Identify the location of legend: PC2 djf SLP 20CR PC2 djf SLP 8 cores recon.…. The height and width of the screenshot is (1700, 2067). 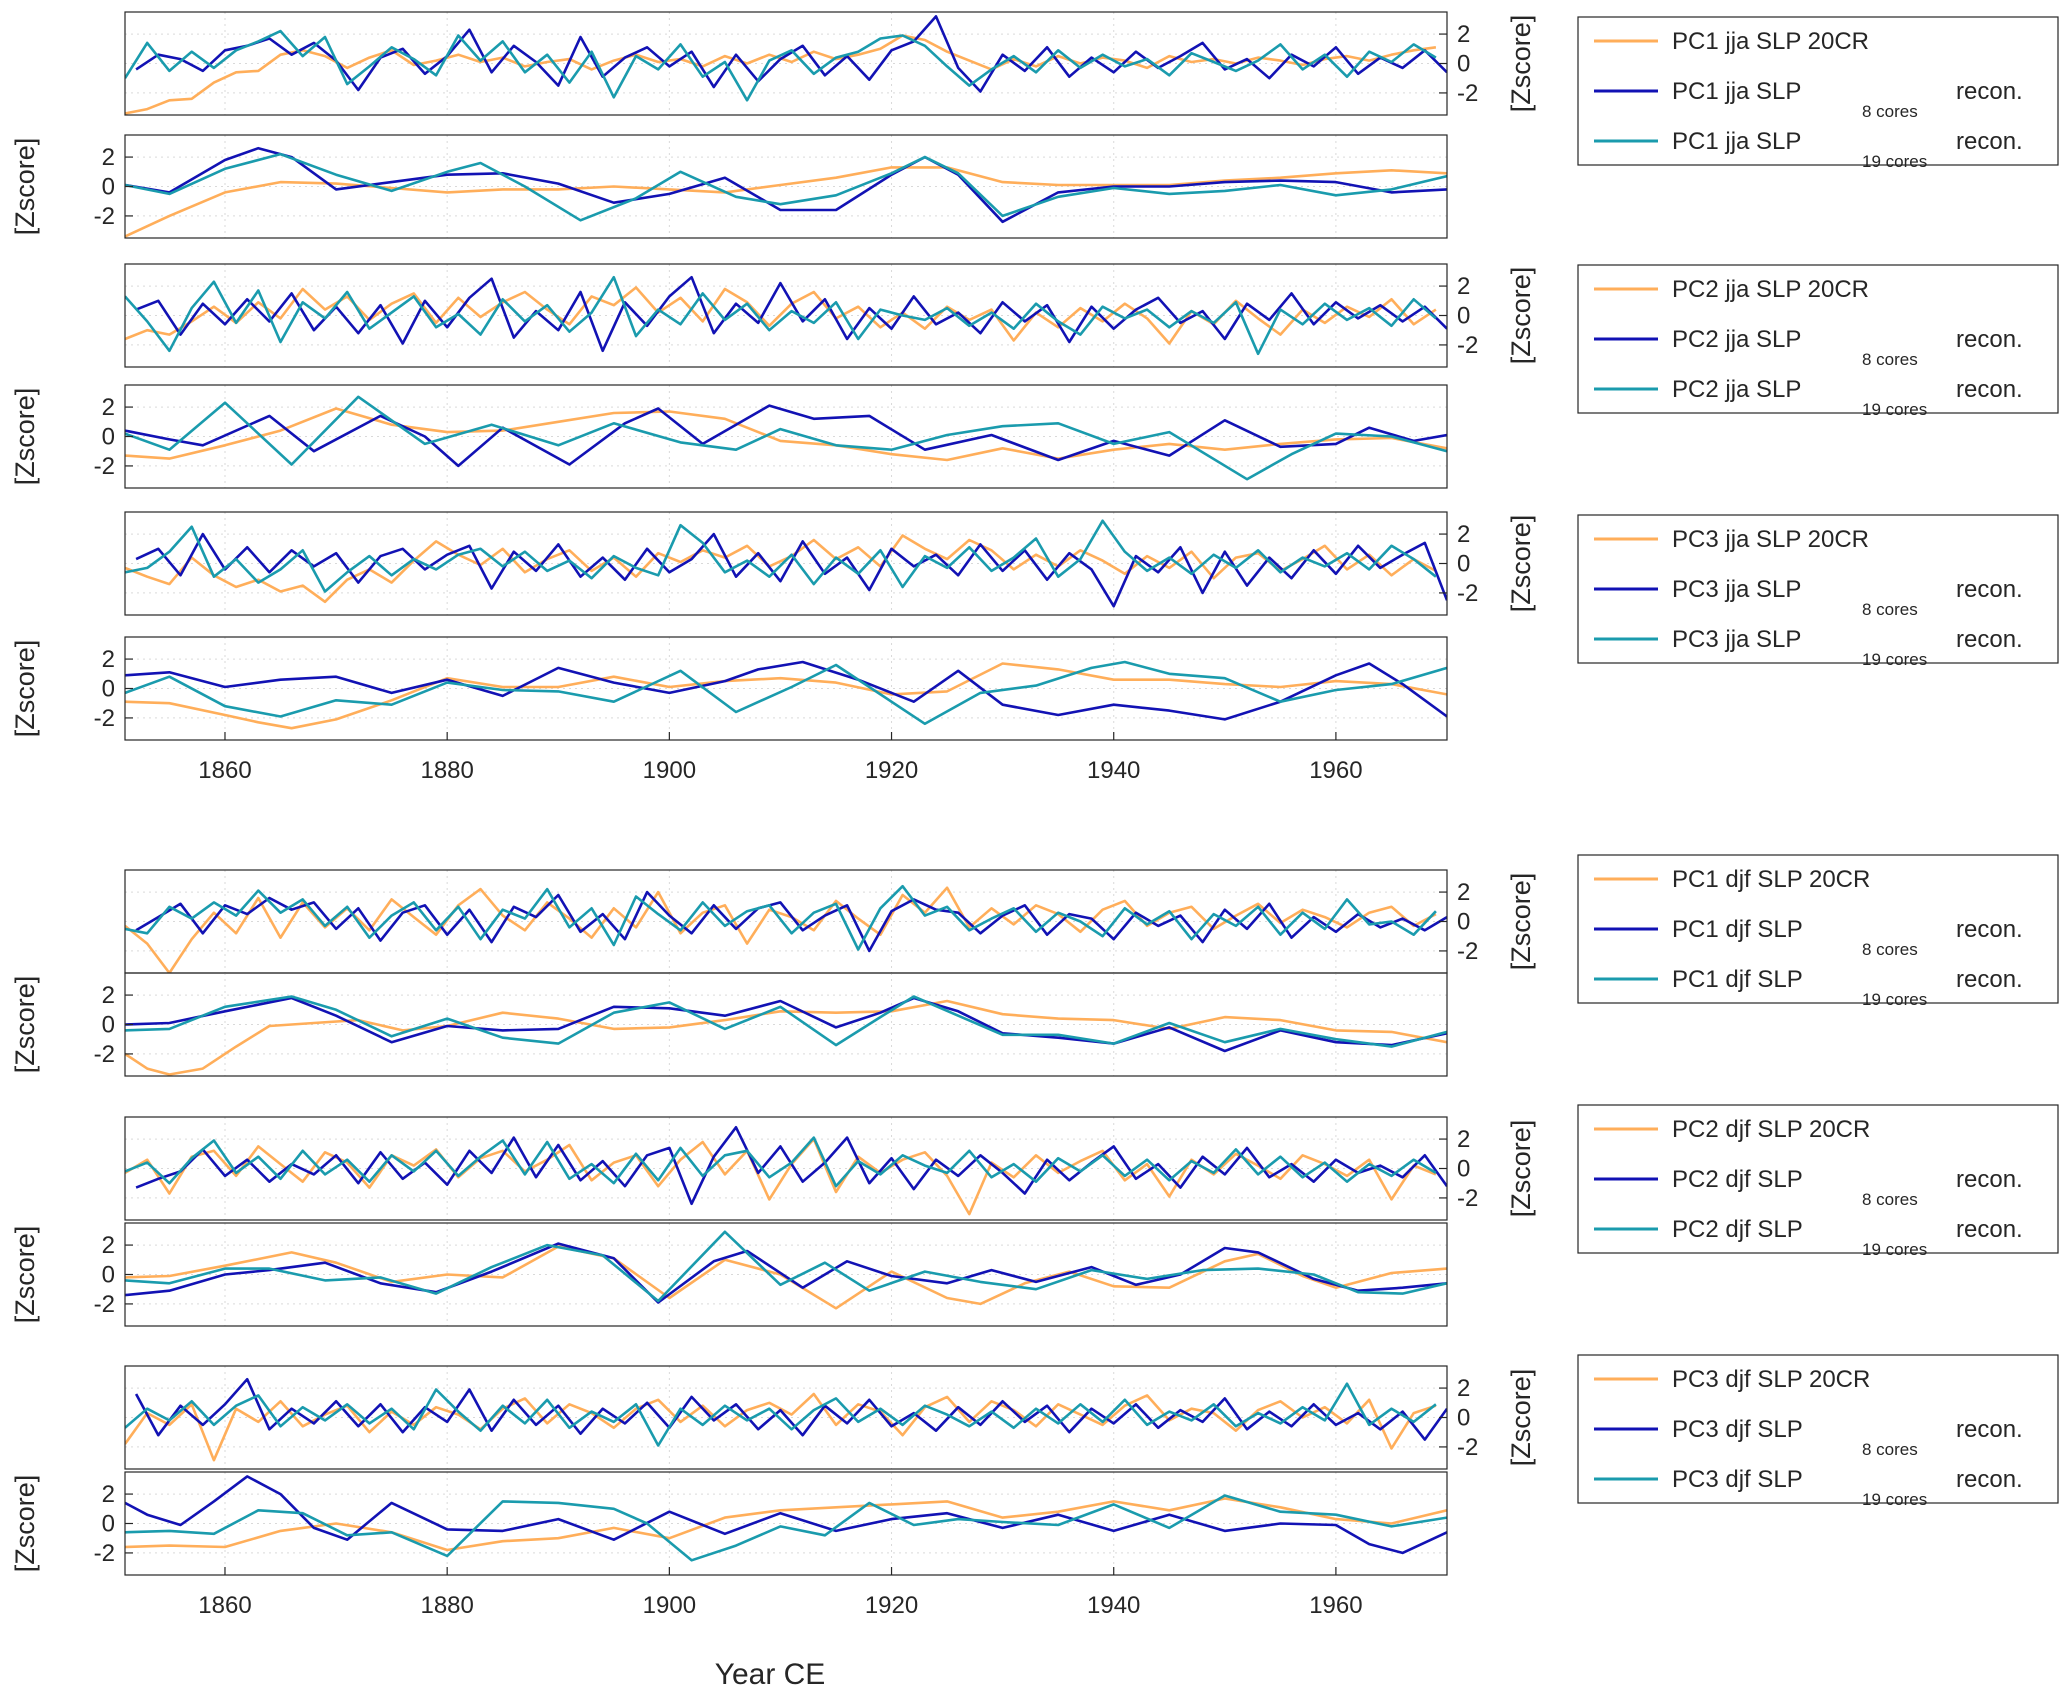
(1818, 1181).